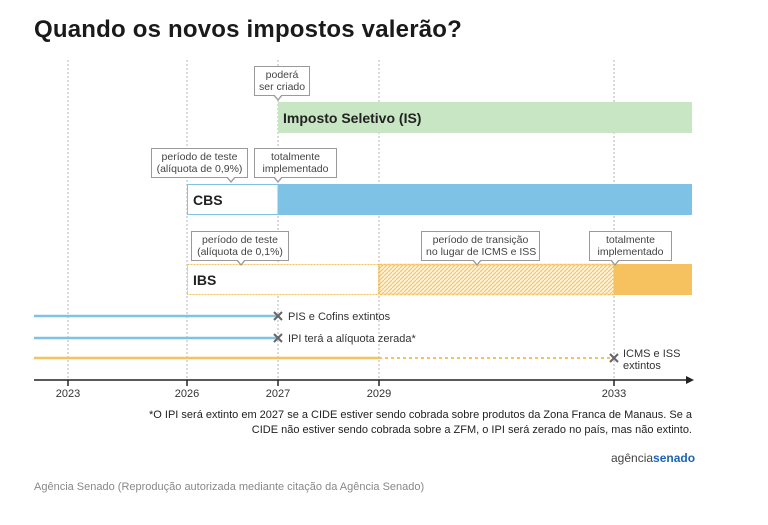 The image size is (768, 525). I want to click on year-label: 2023, so click(68, 394).